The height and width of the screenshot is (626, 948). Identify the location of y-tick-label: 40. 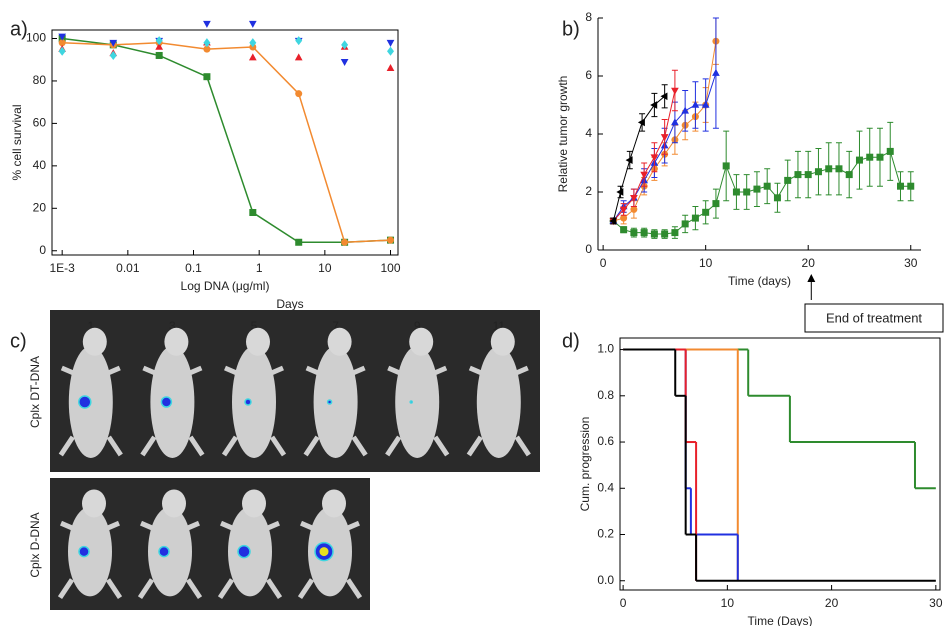
(40, 165).